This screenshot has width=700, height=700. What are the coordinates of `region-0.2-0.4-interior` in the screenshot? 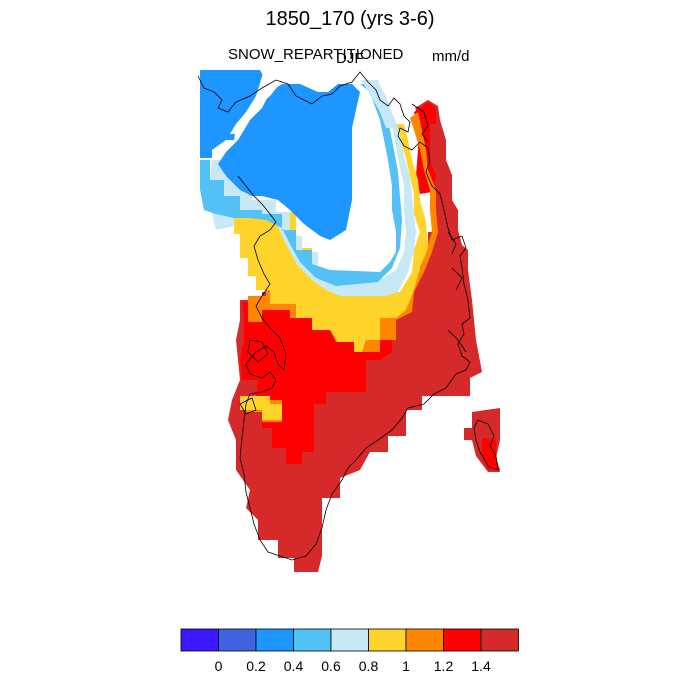 It's located at (289, 162).